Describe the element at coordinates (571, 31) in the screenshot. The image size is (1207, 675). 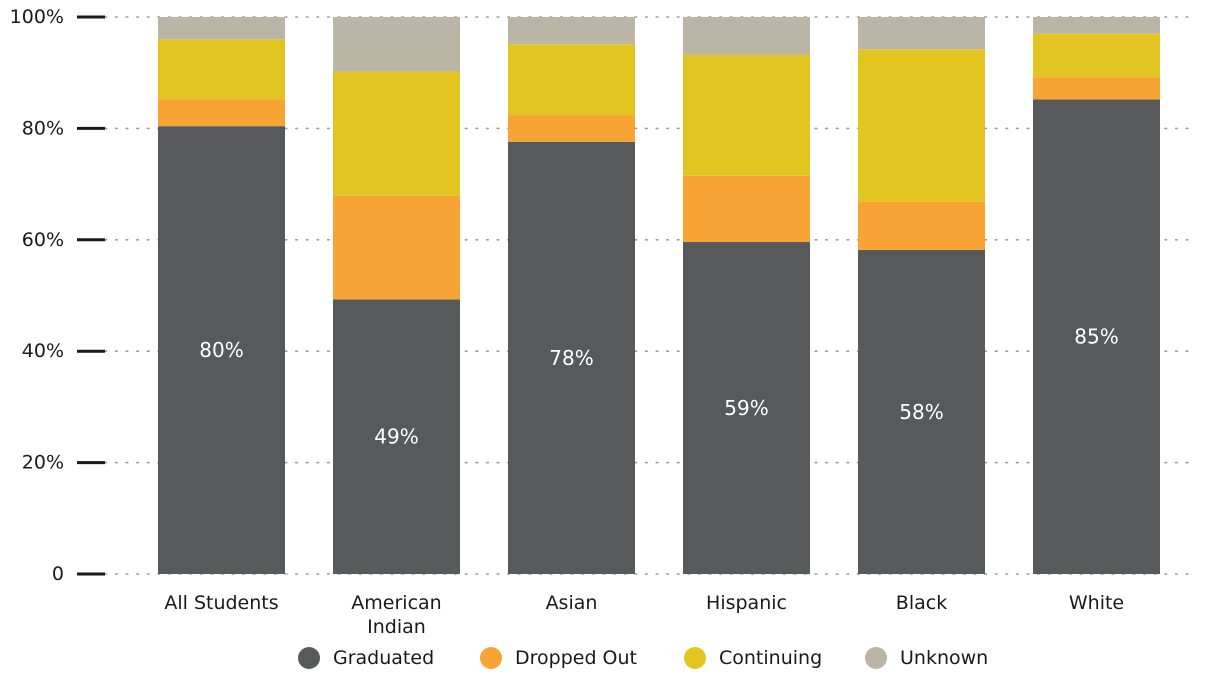
I see `bar-segment-unknown-asian` at that location.